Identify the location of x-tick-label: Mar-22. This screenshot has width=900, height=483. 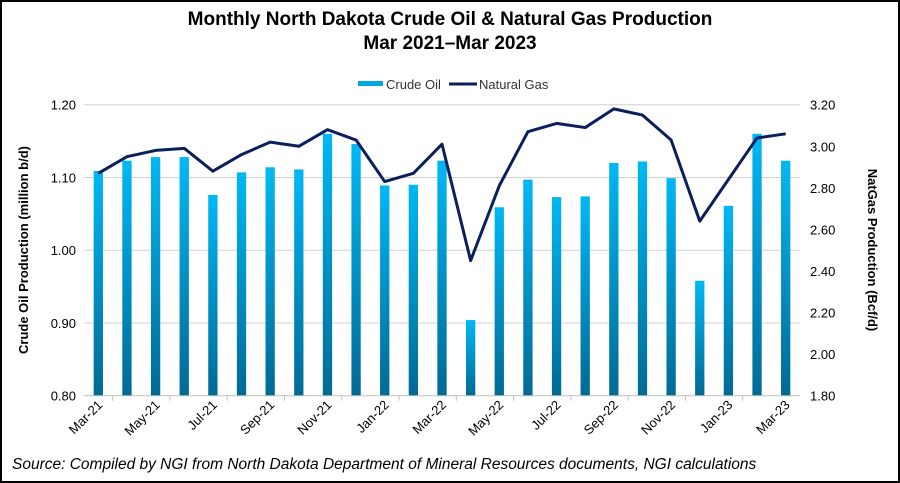
(429, 417).